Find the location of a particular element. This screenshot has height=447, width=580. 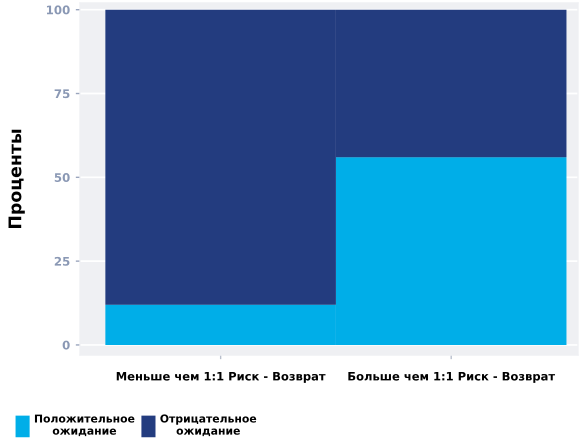

x-tick-label: Больше чем 1:1 Риск - Возврат is located at coordinates (452, 377).